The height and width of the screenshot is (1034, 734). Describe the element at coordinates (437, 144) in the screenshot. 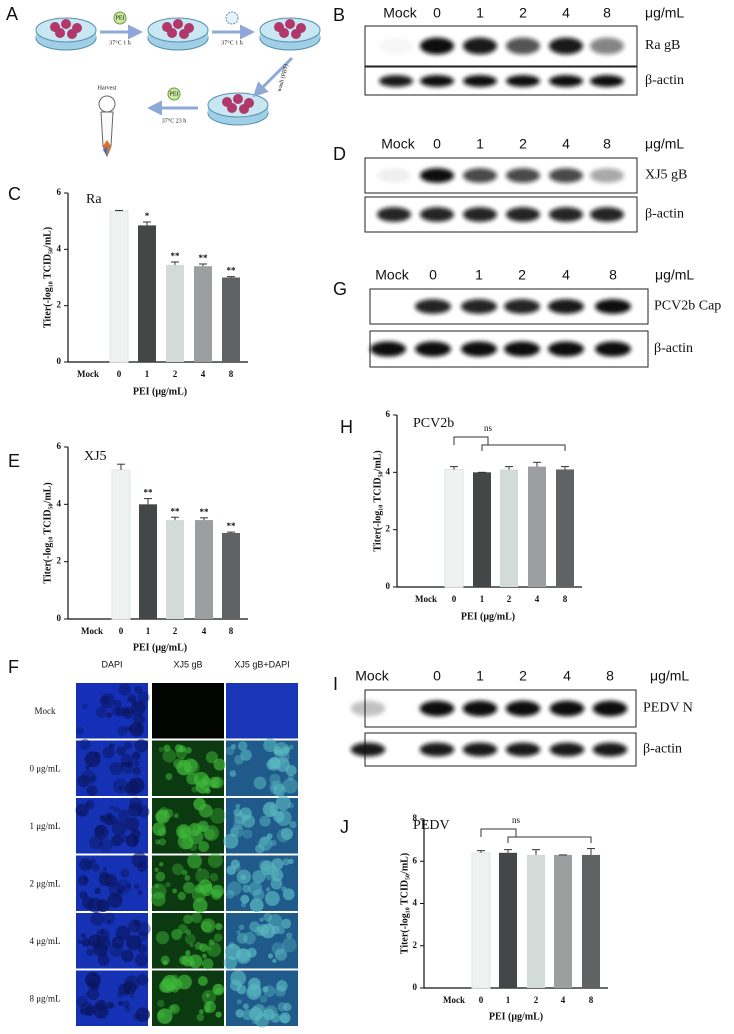

I see `lane-label: 0` at that location.